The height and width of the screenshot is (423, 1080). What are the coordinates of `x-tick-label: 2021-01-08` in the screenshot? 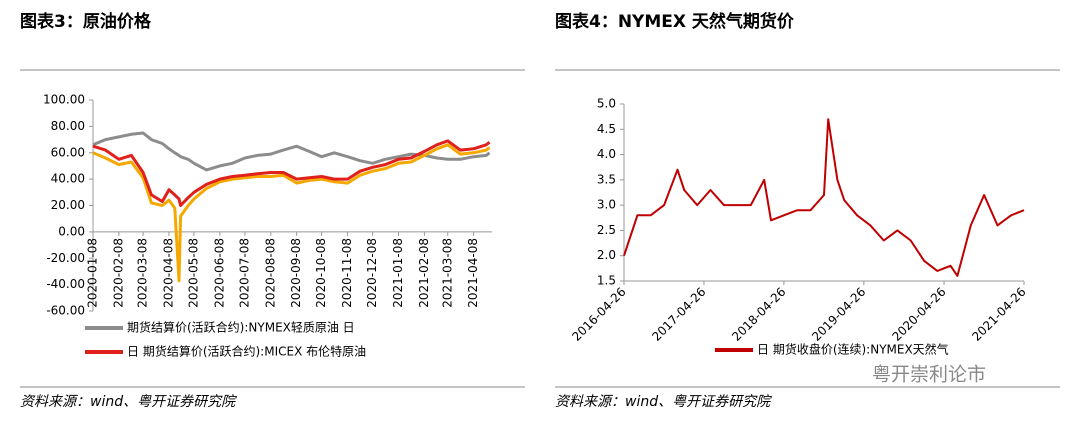 It's located at (398, 273).